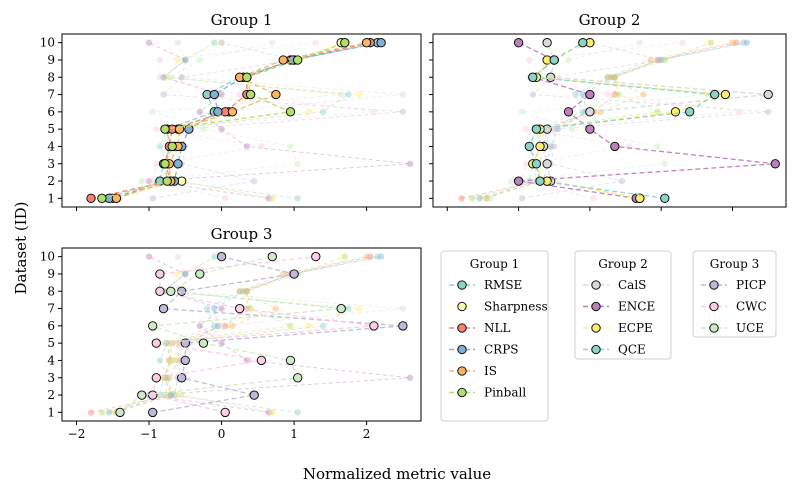  I want to click on series-ecpe-faded, so click(261, 120).